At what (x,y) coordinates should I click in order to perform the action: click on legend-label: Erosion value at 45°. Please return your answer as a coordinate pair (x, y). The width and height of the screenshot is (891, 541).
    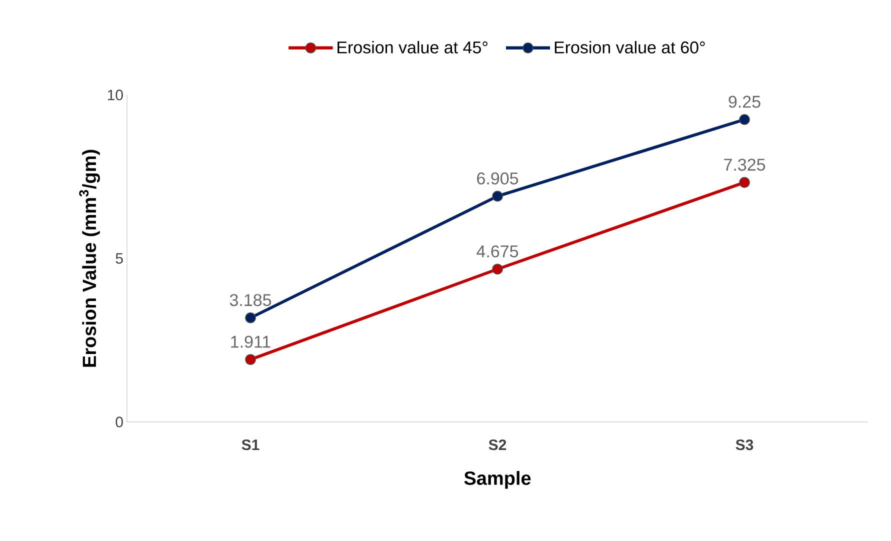
    Looking at the image, I should click on (413, 47).